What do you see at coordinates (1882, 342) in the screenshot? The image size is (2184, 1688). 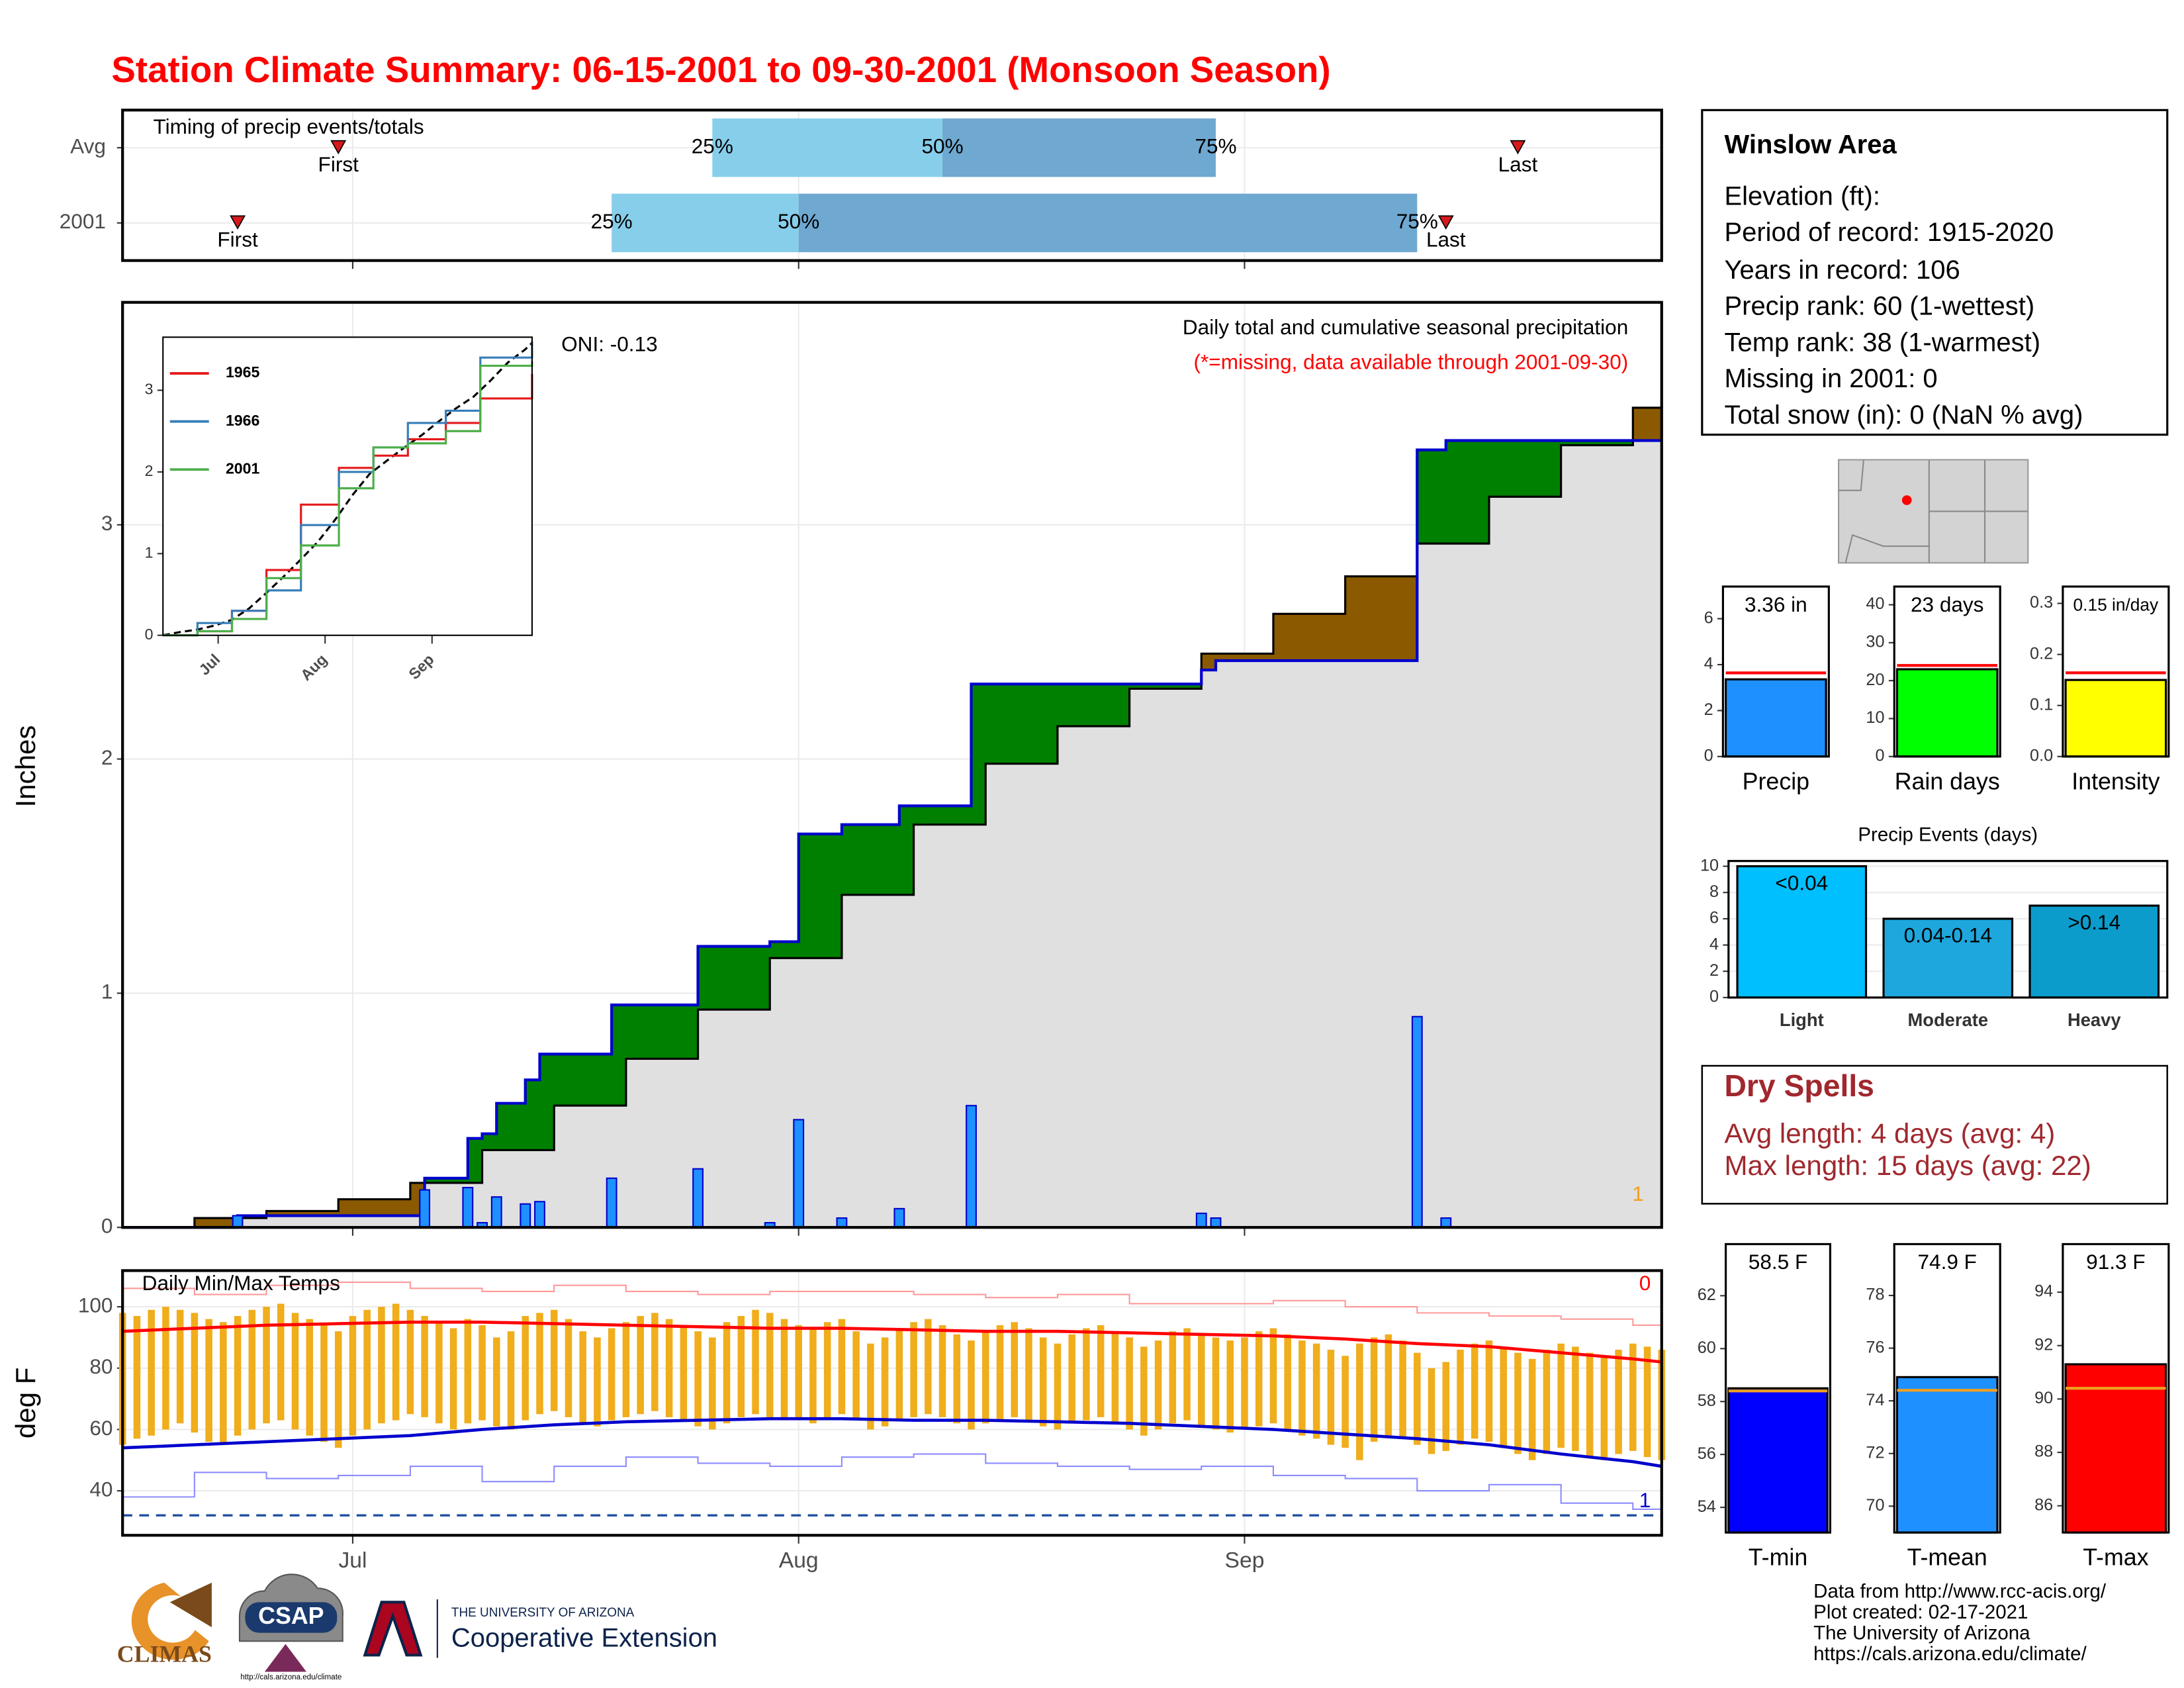 I see `station-line: Temp rank: 38 (1-warmest)` at bounding box center [1882, 342].